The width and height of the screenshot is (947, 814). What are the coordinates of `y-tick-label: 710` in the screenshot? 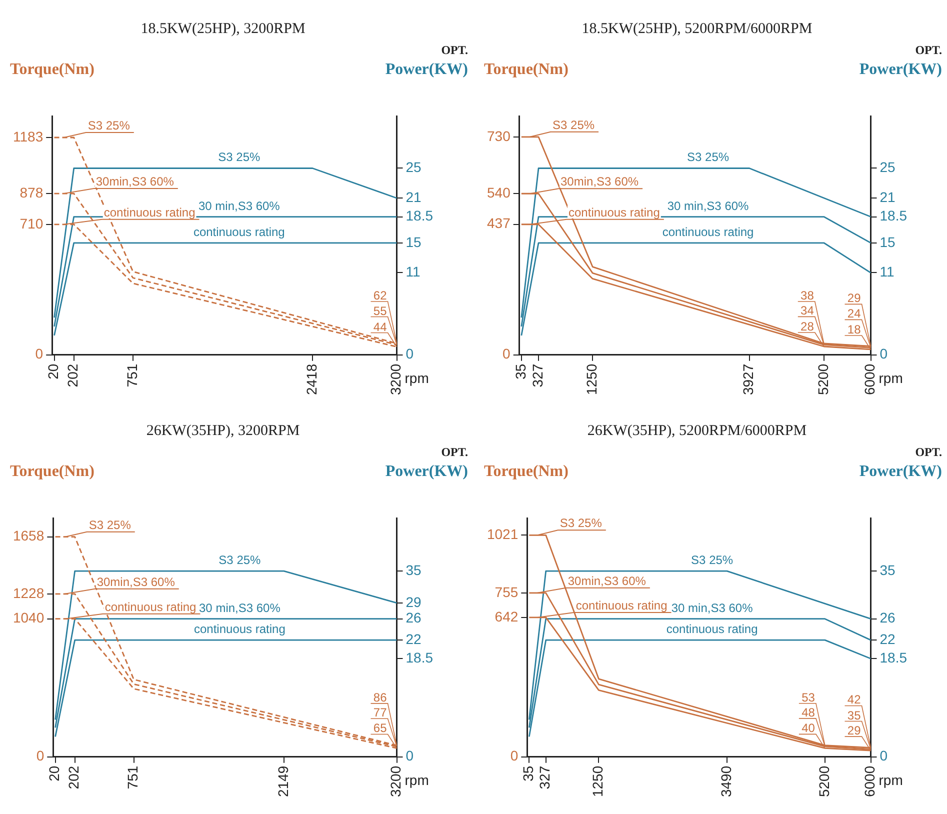 It's located at (32, 223).